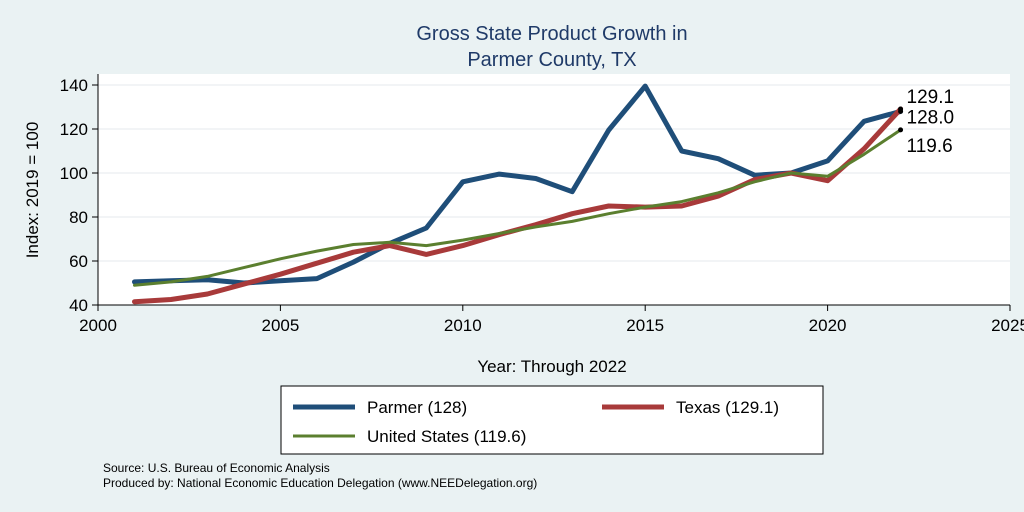  What do you see at coordinates (32, 190) in the screenshot?
I see `y-axis-label: Index: 2019 = 100` at bounding box center [32, 190].